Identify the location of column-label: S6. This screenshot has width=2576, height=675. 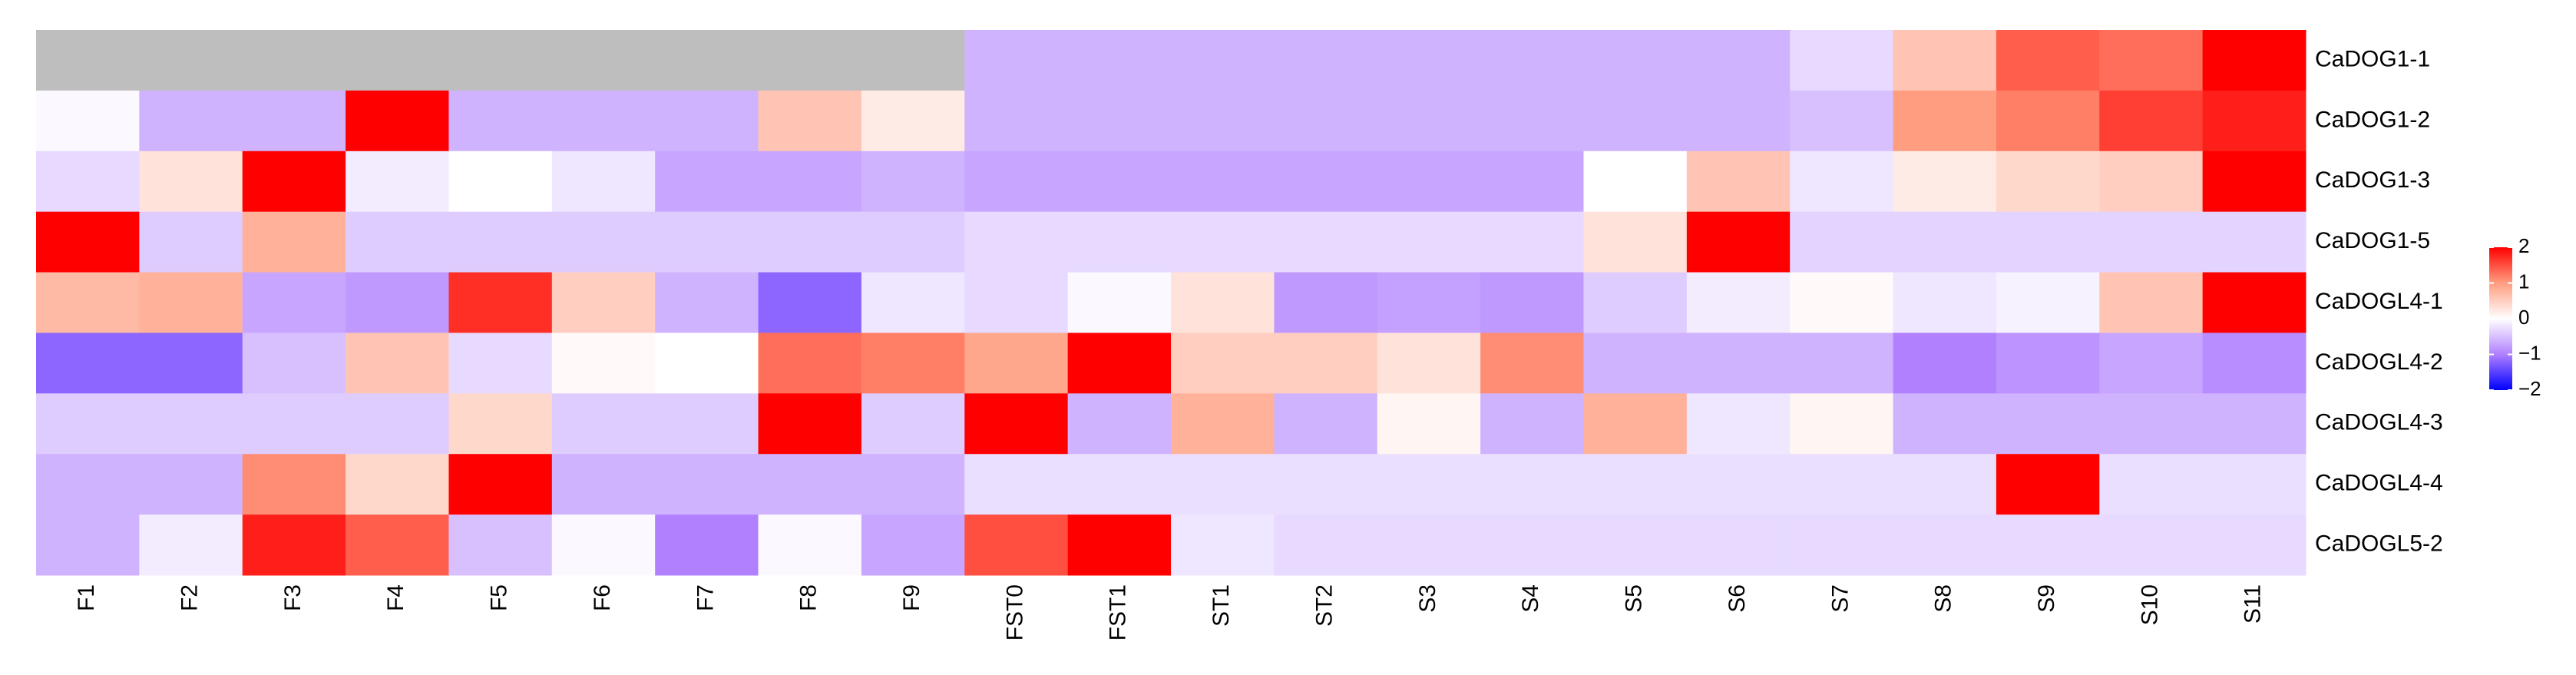
(1737, 598).